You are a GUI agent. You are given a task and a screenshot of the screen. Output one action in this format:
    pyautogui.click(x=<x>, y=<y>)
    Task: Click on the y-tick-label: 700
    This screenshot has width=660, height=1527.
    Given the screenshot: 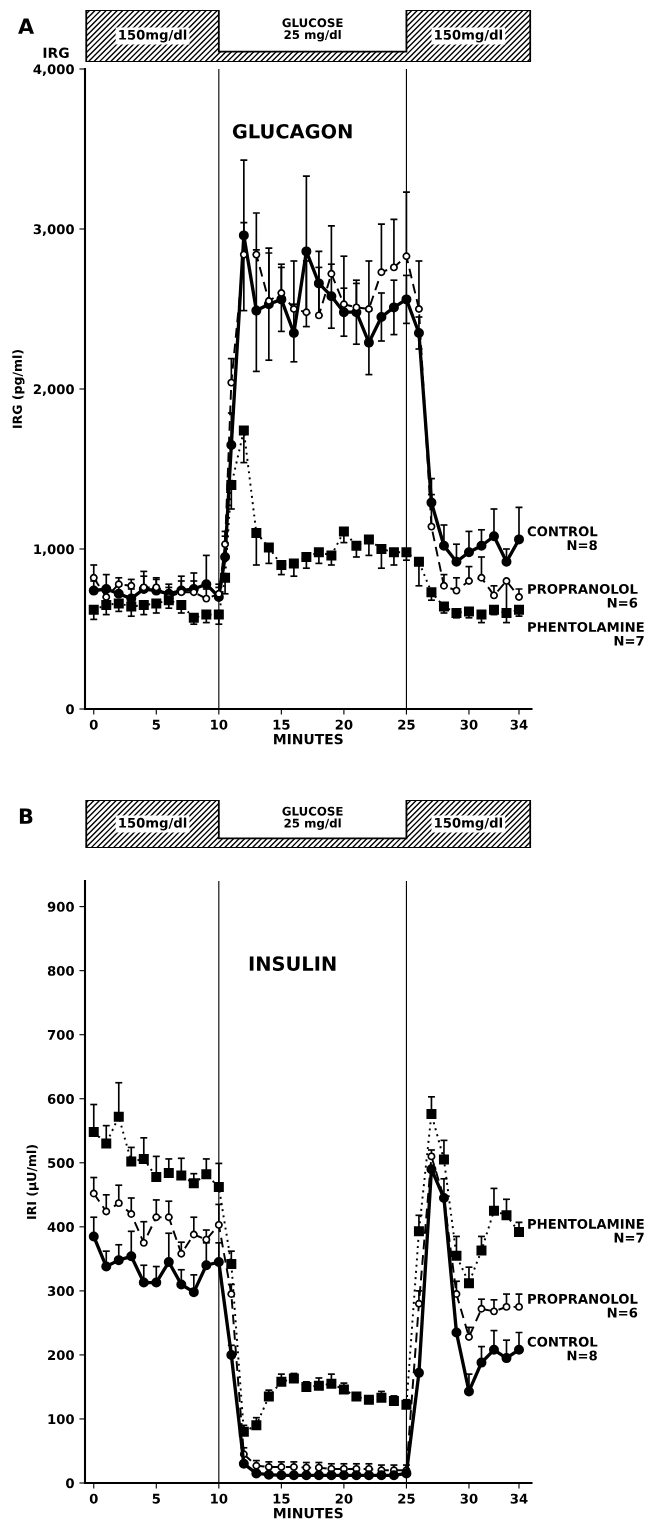 What is the action you would take?
    pyautogui.click(x=60, y=1034)
    